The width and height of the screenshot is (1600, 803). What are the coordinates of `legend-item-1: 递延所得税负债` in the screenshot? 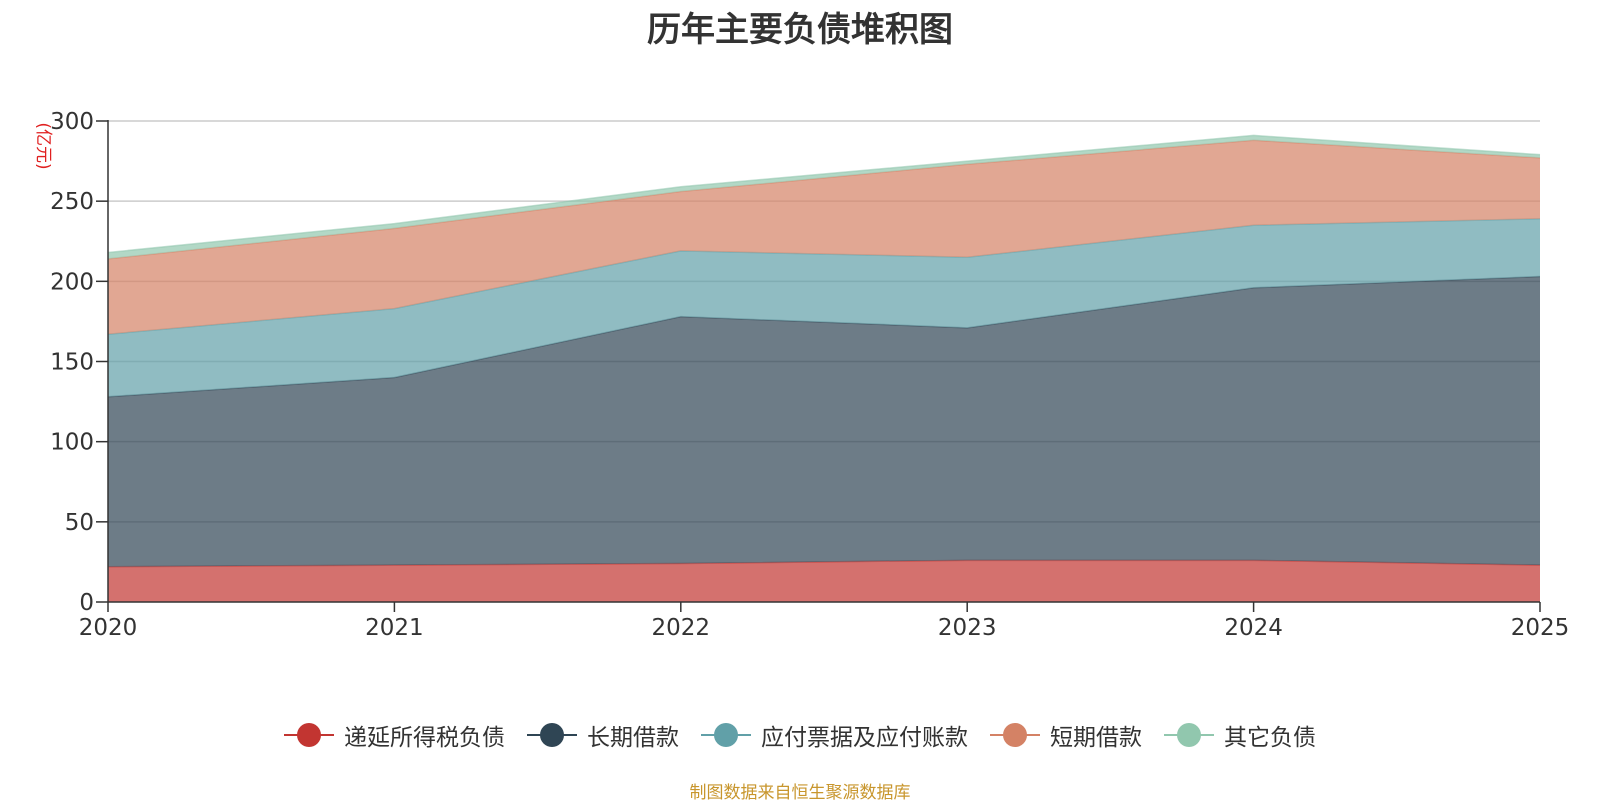 It's located at (394, 735).